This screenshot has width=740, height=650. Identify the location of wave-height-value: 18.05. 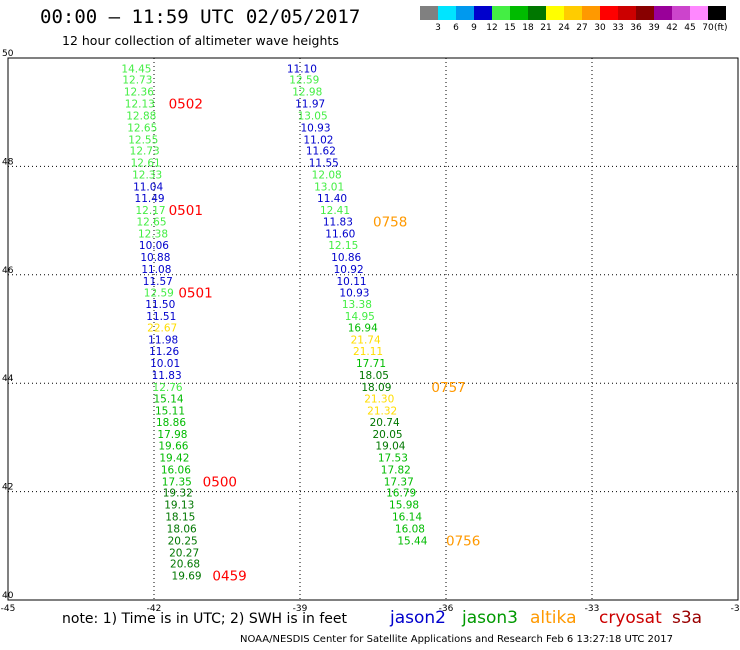
(374, 376).